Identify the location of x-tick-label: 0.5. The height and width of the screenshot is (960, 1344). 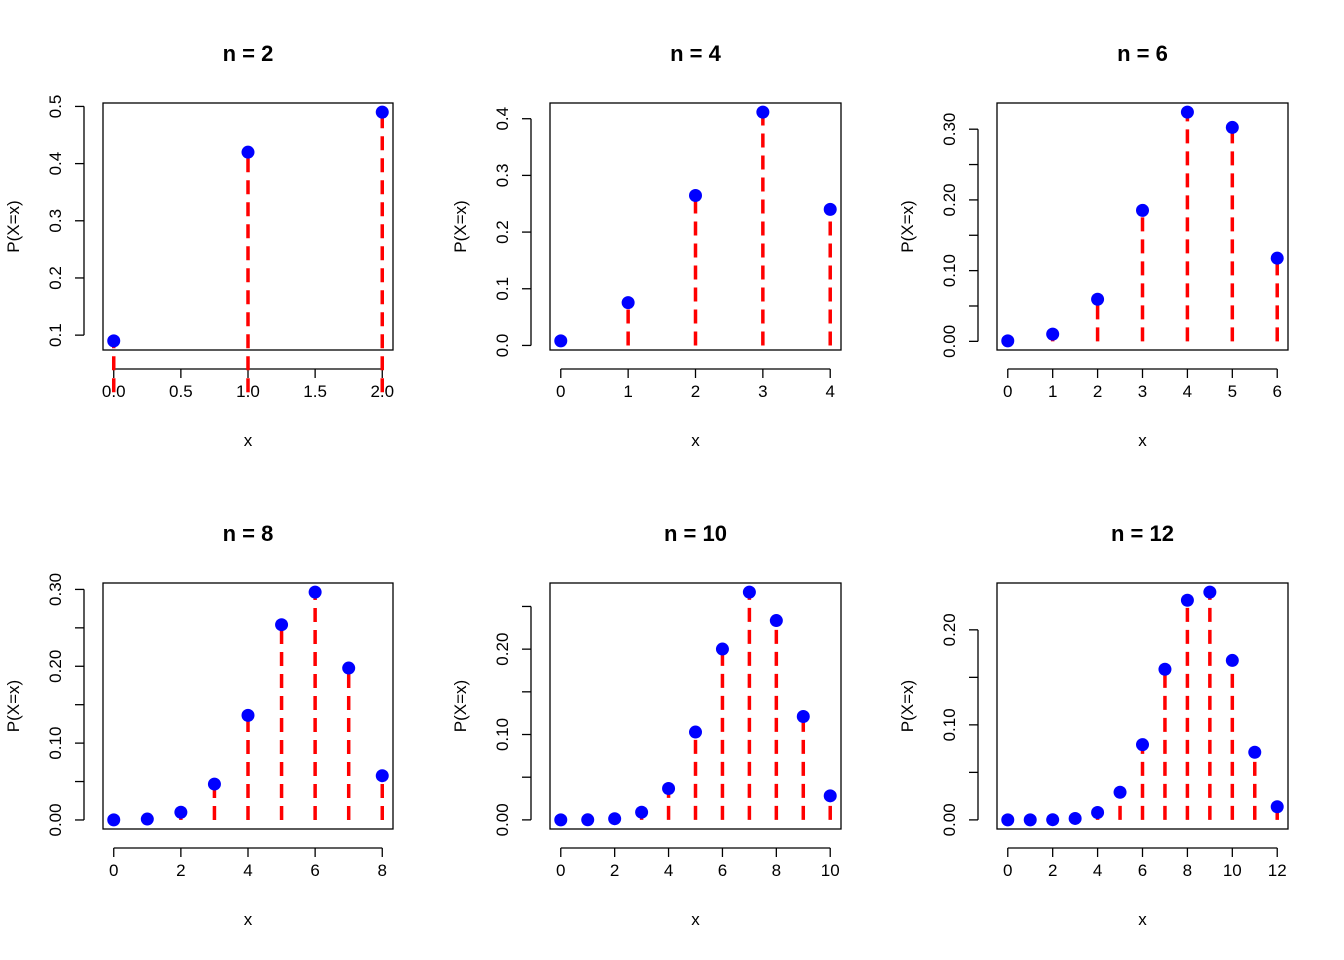
(181, 391).